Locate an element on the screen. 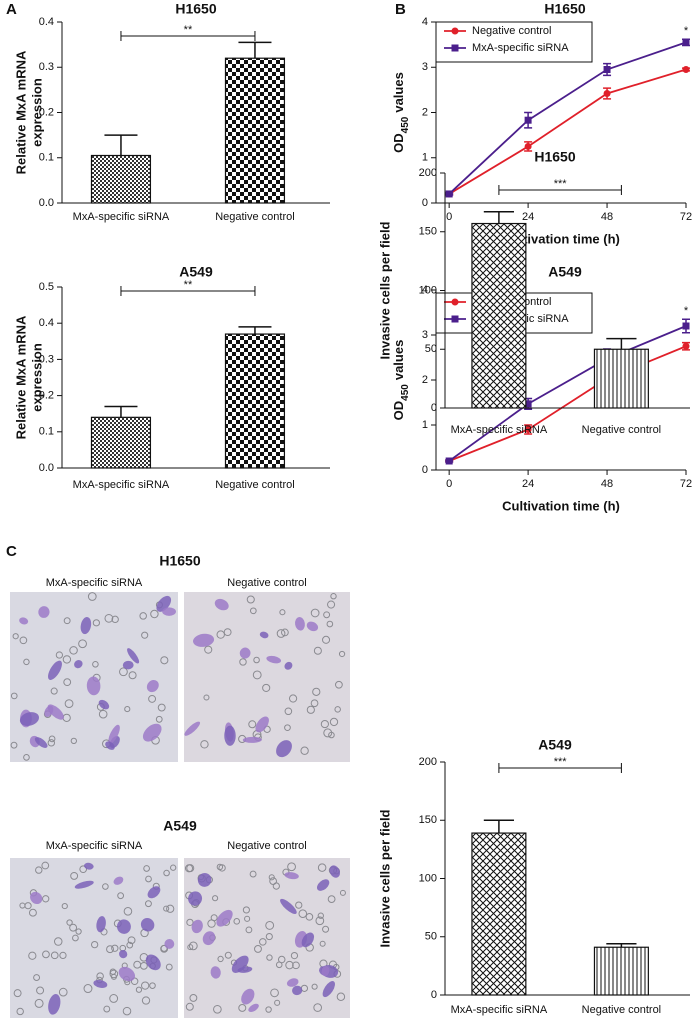 The height and width of the screenshot is (1025, 692). panel-label: B is located at coordinates (400, 9).